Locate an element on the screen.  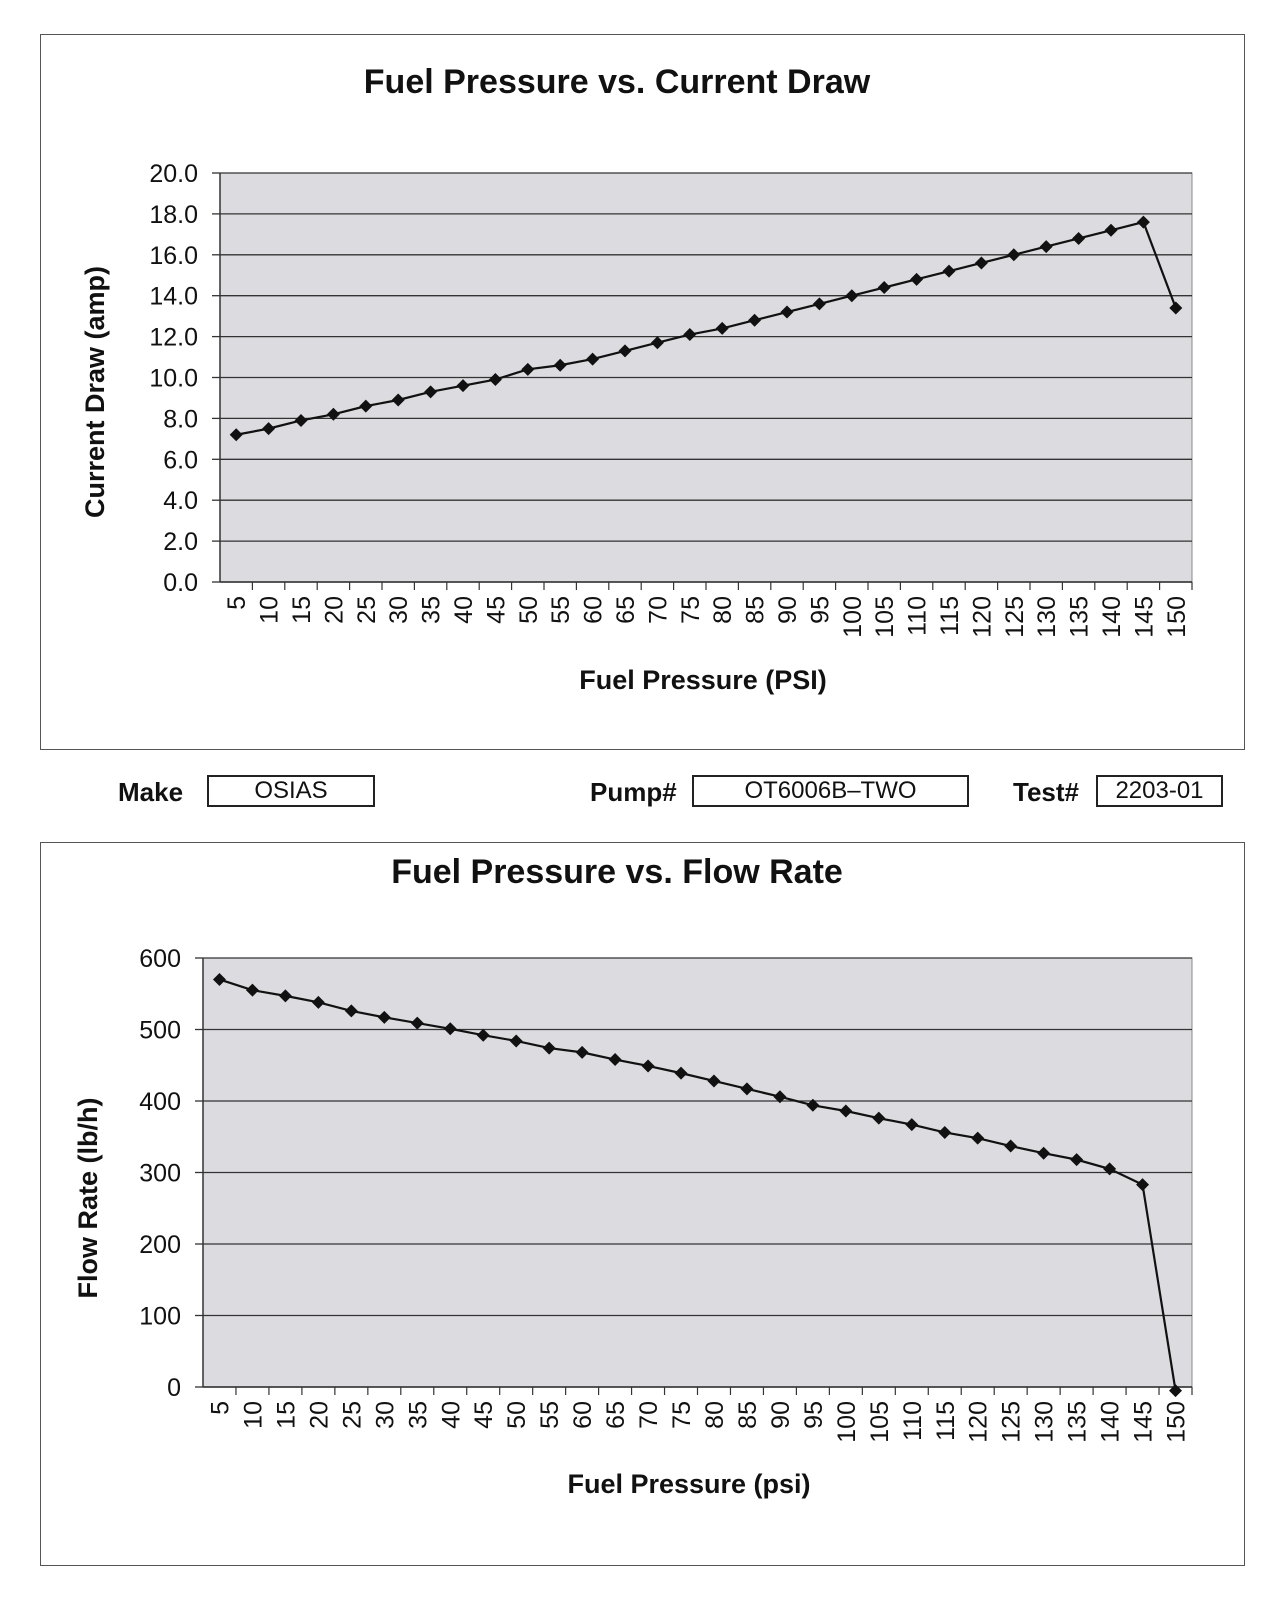
y-tick-label: 500 is located at coordinates (160, 1031).